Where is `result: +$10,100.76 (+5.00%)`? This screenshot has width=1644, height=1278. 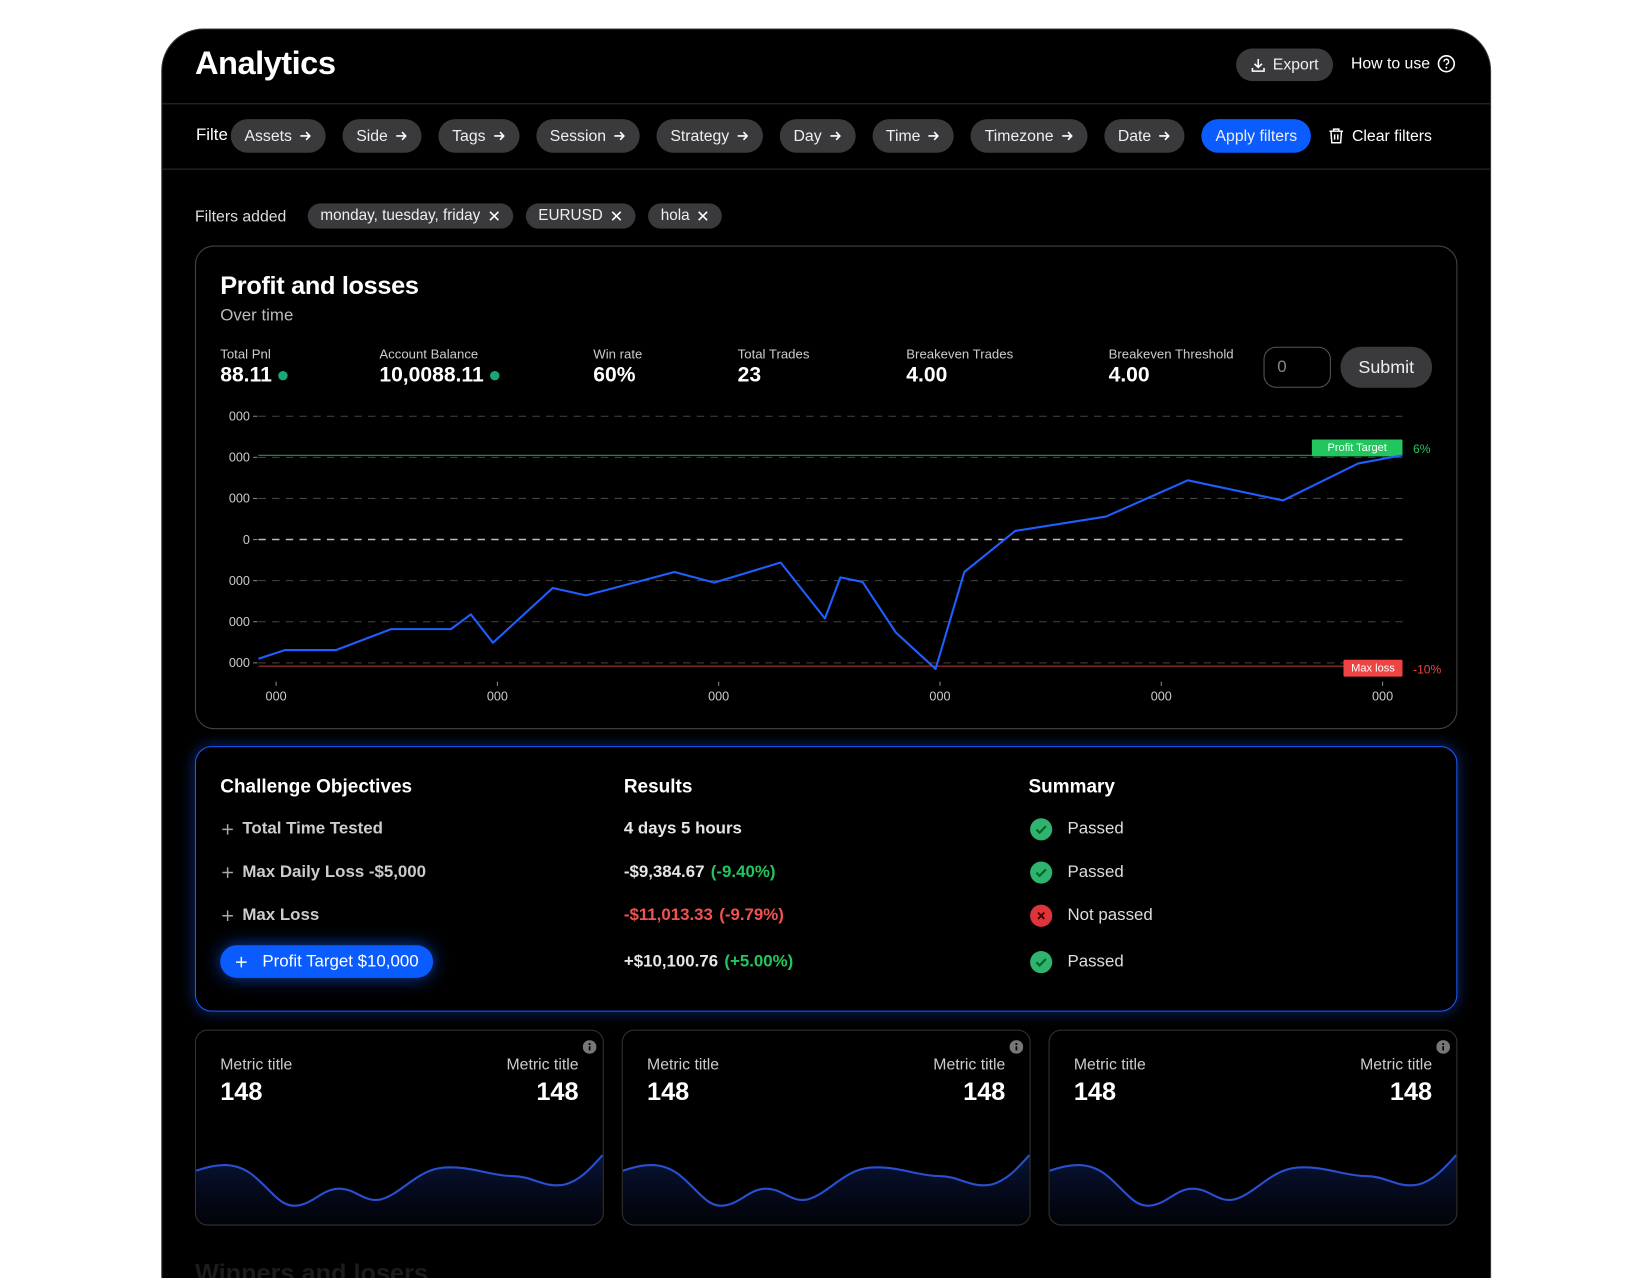
result: +$10,100.76 (+5.00%) is located at coordinates (708, 962).